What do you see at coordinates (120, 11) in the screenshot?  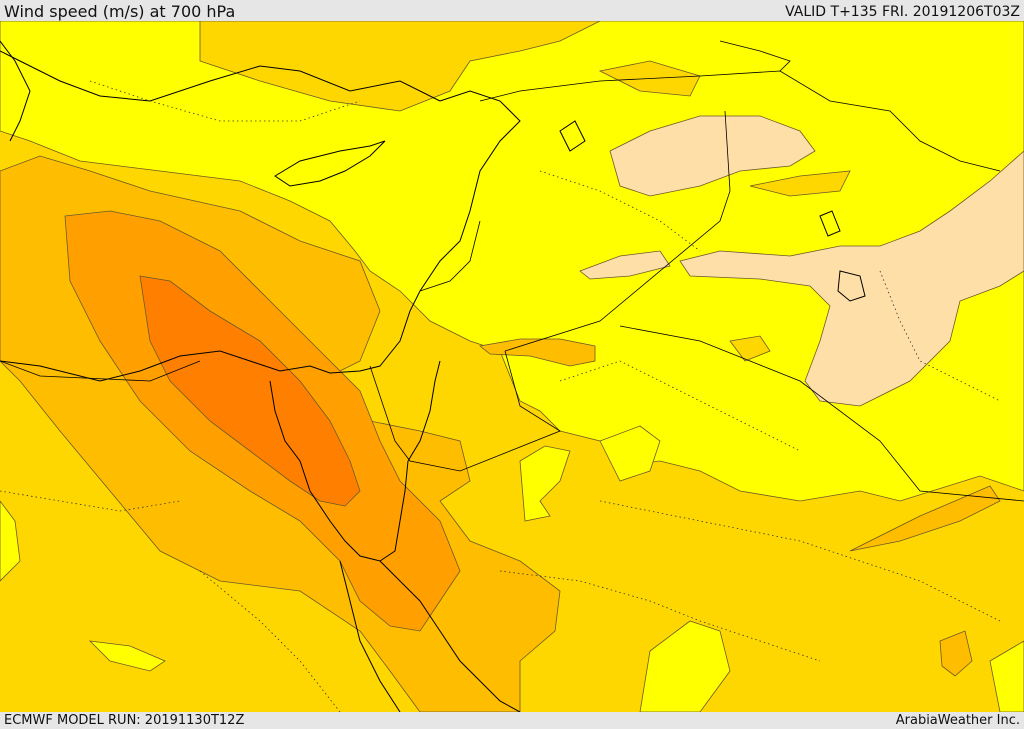 I see `map-title: Wind speed (m/s) at 700 hPa` at bounding box center [120, 11].